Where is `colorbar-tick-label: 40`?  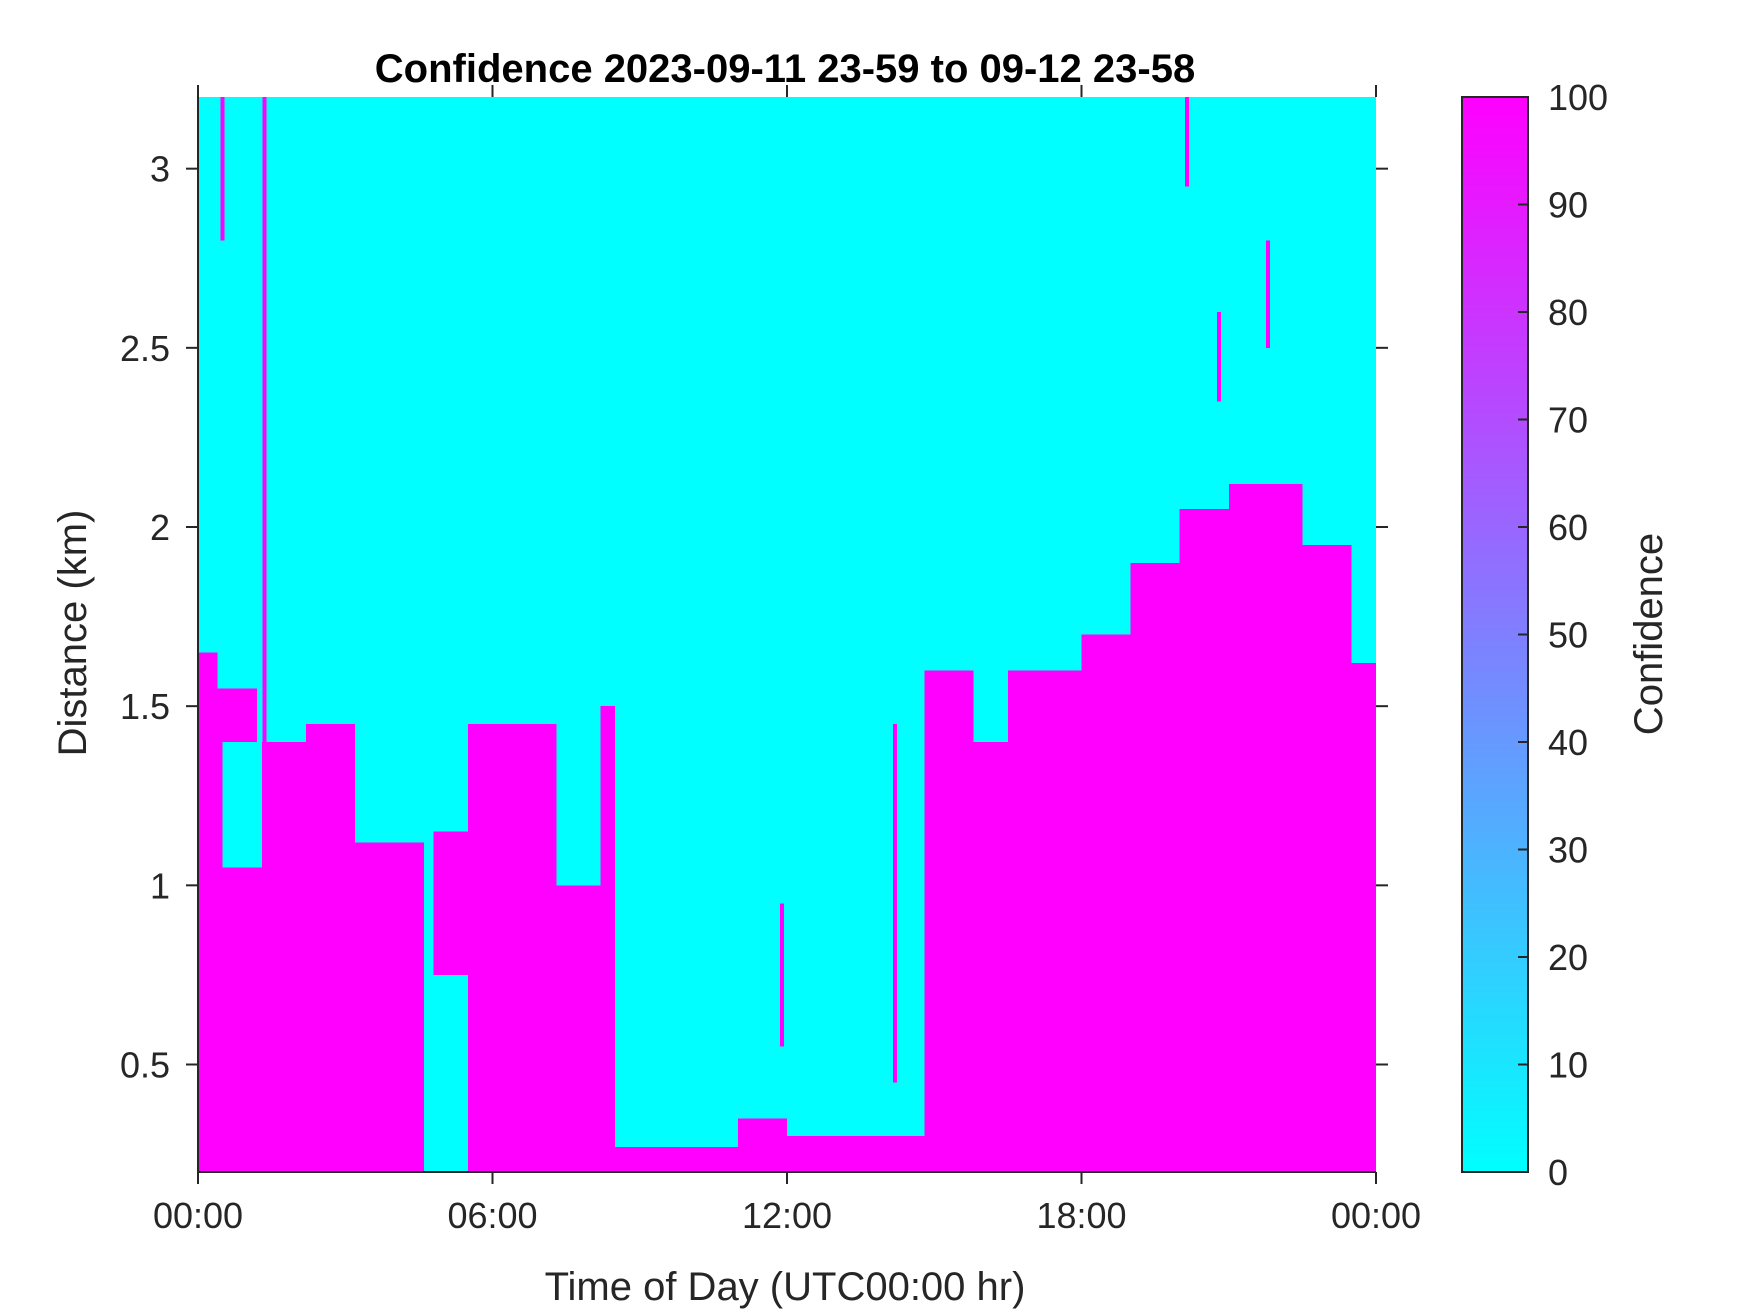
colorbar-tick-label: 40 is located at coordinates (1568, 742).